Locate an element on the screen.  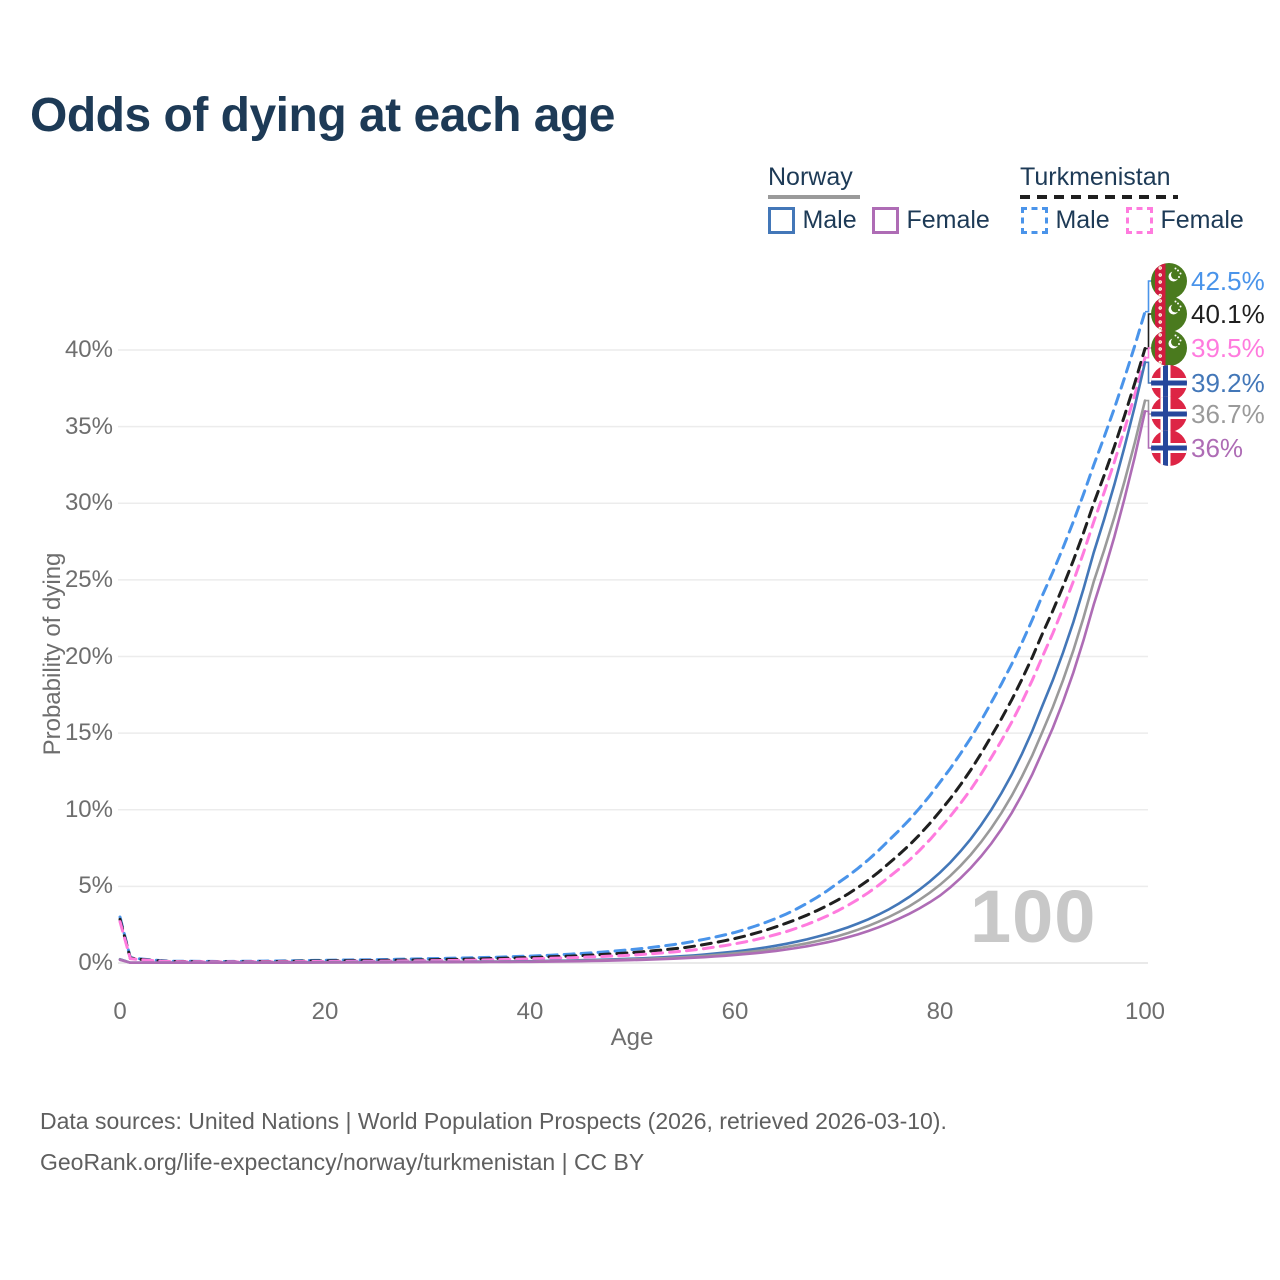
legend-turkmenistan-underline-dashed is located at coordinates (1099, 197).